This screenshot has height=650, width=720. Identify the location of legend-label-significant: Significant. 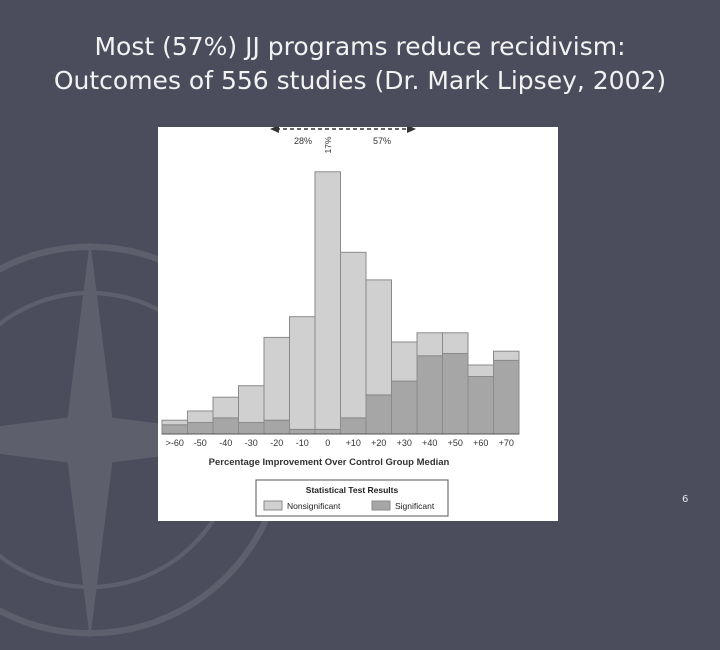
(415, 506).